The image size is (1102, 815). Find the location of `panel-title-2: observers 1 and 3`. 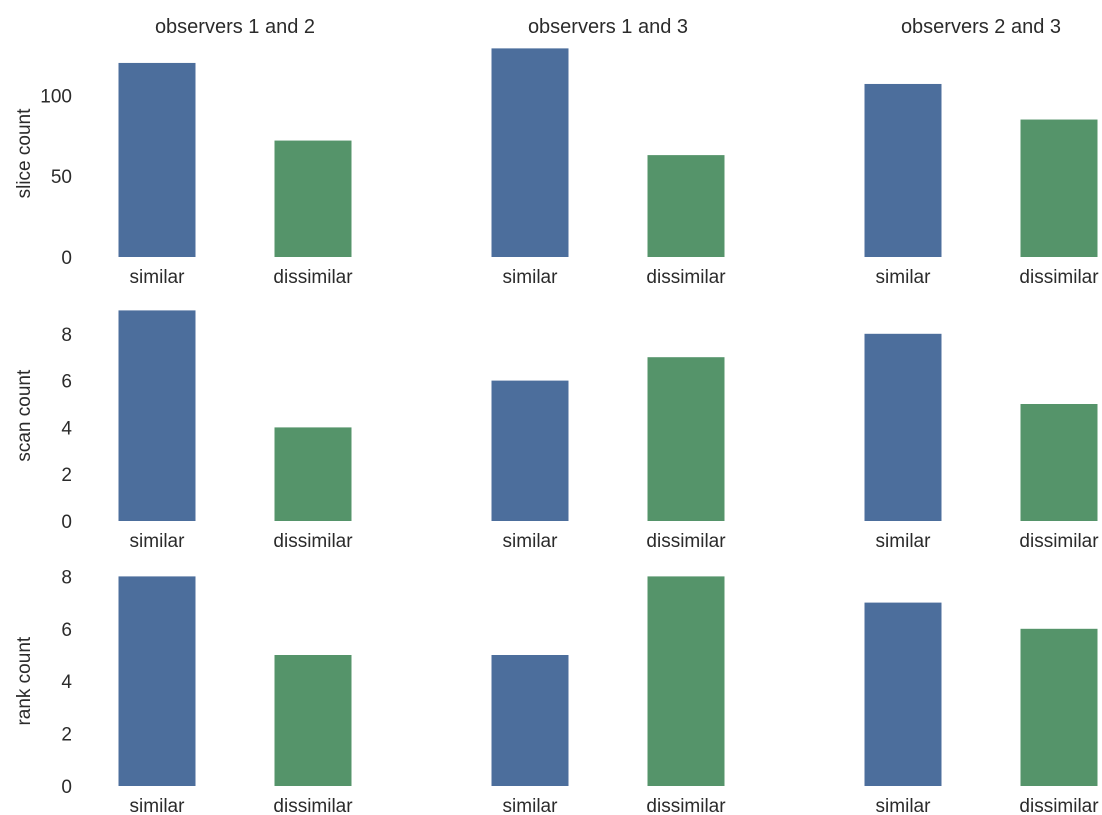

panel-title-2: observers 1 and 3 is located at coordinates (608, 27).